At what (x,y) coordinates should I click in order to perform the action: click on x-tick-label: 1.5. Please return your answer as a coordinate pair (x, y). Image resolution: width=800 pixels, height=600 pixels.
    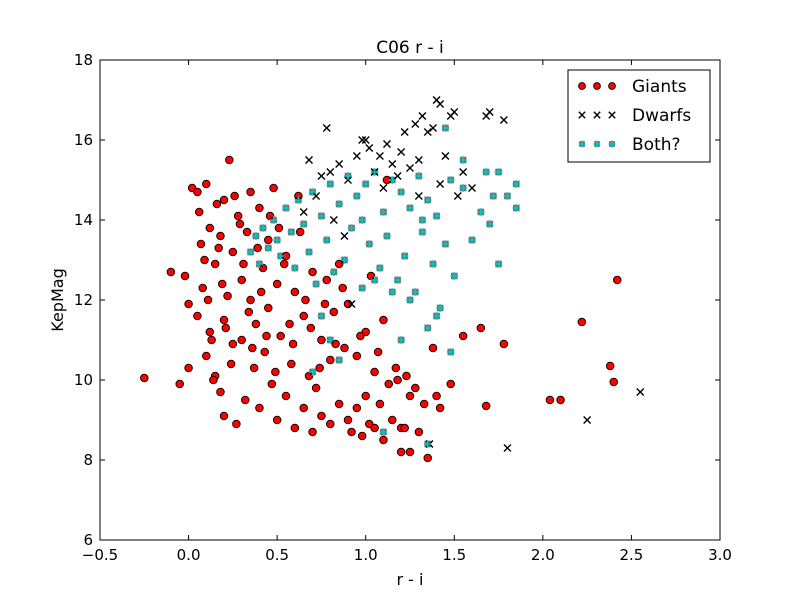
    Looking at the image, I should click on (454, 555).